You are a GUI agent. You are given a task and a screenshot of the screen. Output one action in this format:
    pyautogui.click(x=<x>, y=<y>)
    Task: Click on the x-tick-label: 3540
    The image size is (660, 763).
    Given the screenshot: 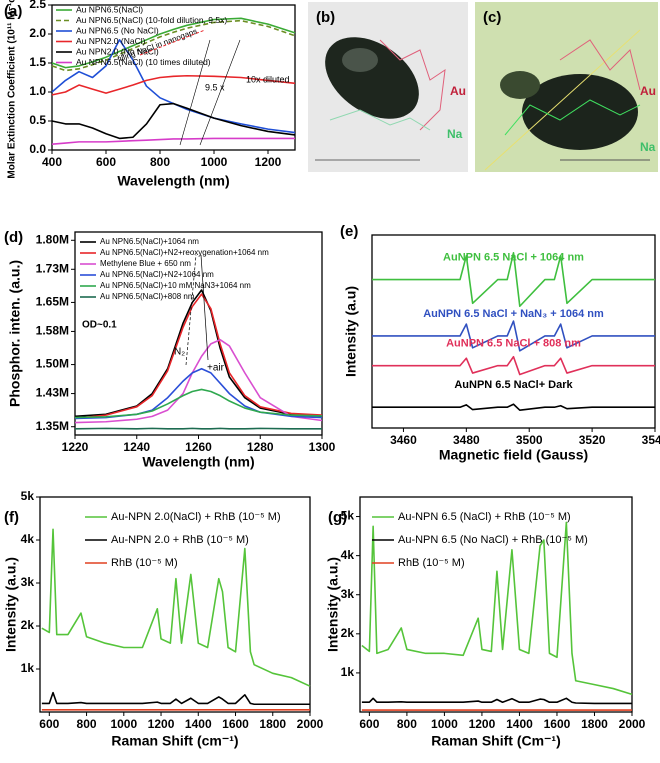 What is the action you would take?
    pyautogui.click(x=651, y=440)
    